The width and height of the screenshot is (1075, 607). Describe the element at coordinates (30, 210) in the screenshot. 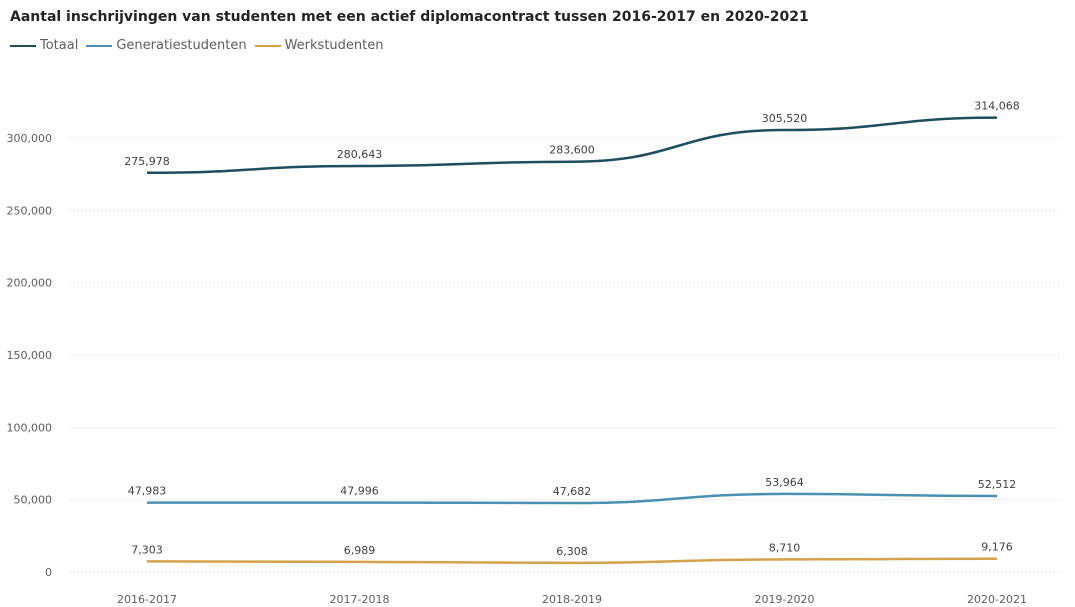

I see `y-tick-label: 250,000` at that location.